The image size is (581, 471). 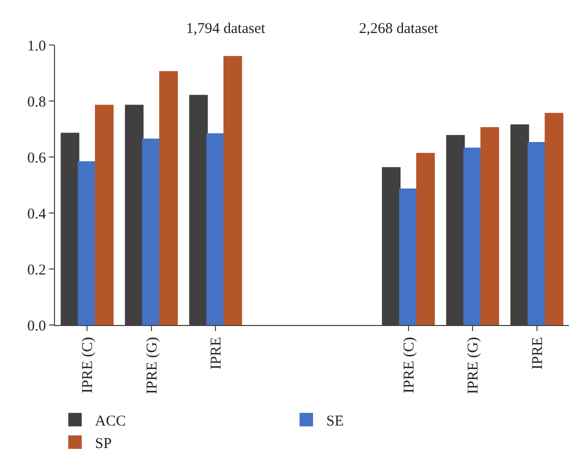 I want to click on y-tick-label: 0.0, so click(x=36, y=326).